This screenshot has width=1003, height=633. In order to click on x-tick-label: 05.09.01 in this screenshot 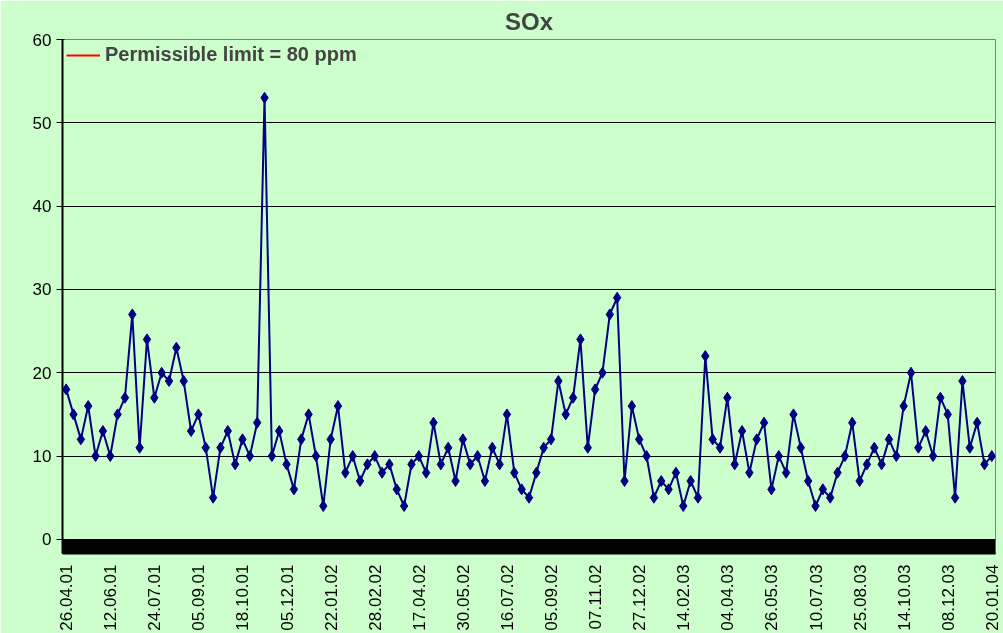, I will do `click(199, 597)`.